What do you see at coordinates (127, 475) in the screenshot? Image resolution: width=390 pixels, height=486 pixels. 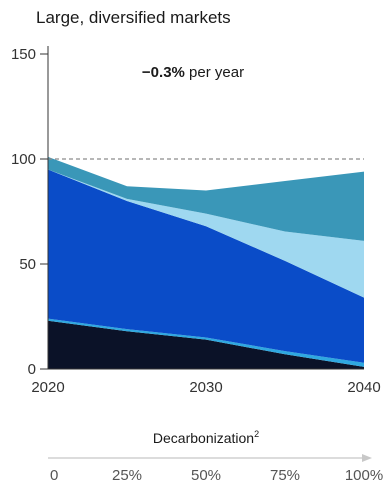 I see `decarbonization-tick-2: 25%` at bounding box center [127, 475].